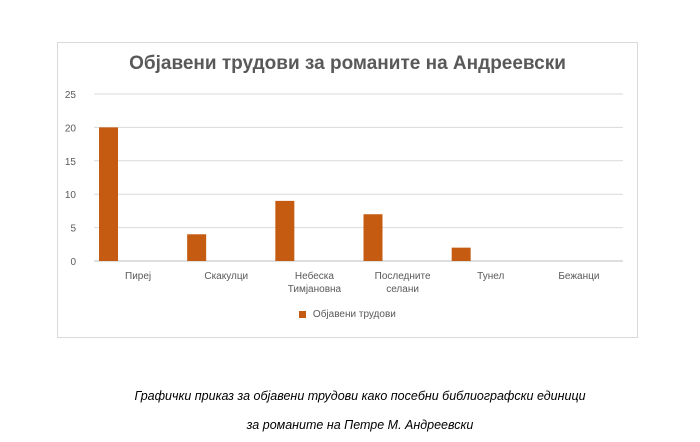 The width and height of the screenshot is (700, 442). What do you see at coordinates (315, 282) in the screenshot?
I see `x-tick-label: Небеска Тимјановна` at bounding box center [315, 282].